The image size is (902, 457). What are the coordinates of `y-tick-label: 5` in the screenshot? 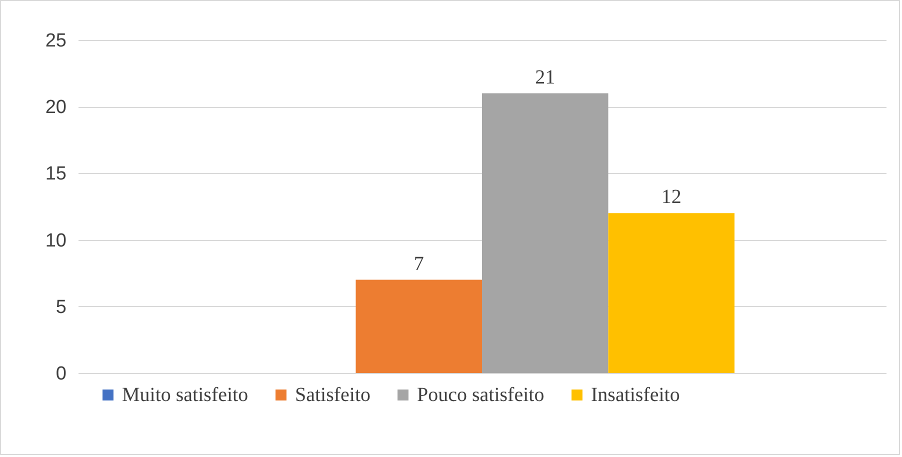 It's located at (61, 307).